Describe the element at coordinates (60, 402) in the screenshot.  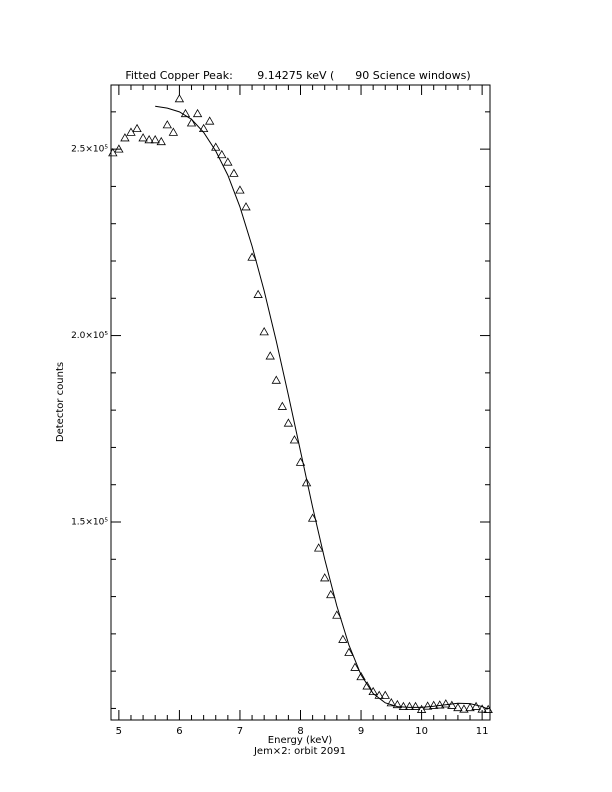
I see `y-axis-label: Detector counts` at that location.